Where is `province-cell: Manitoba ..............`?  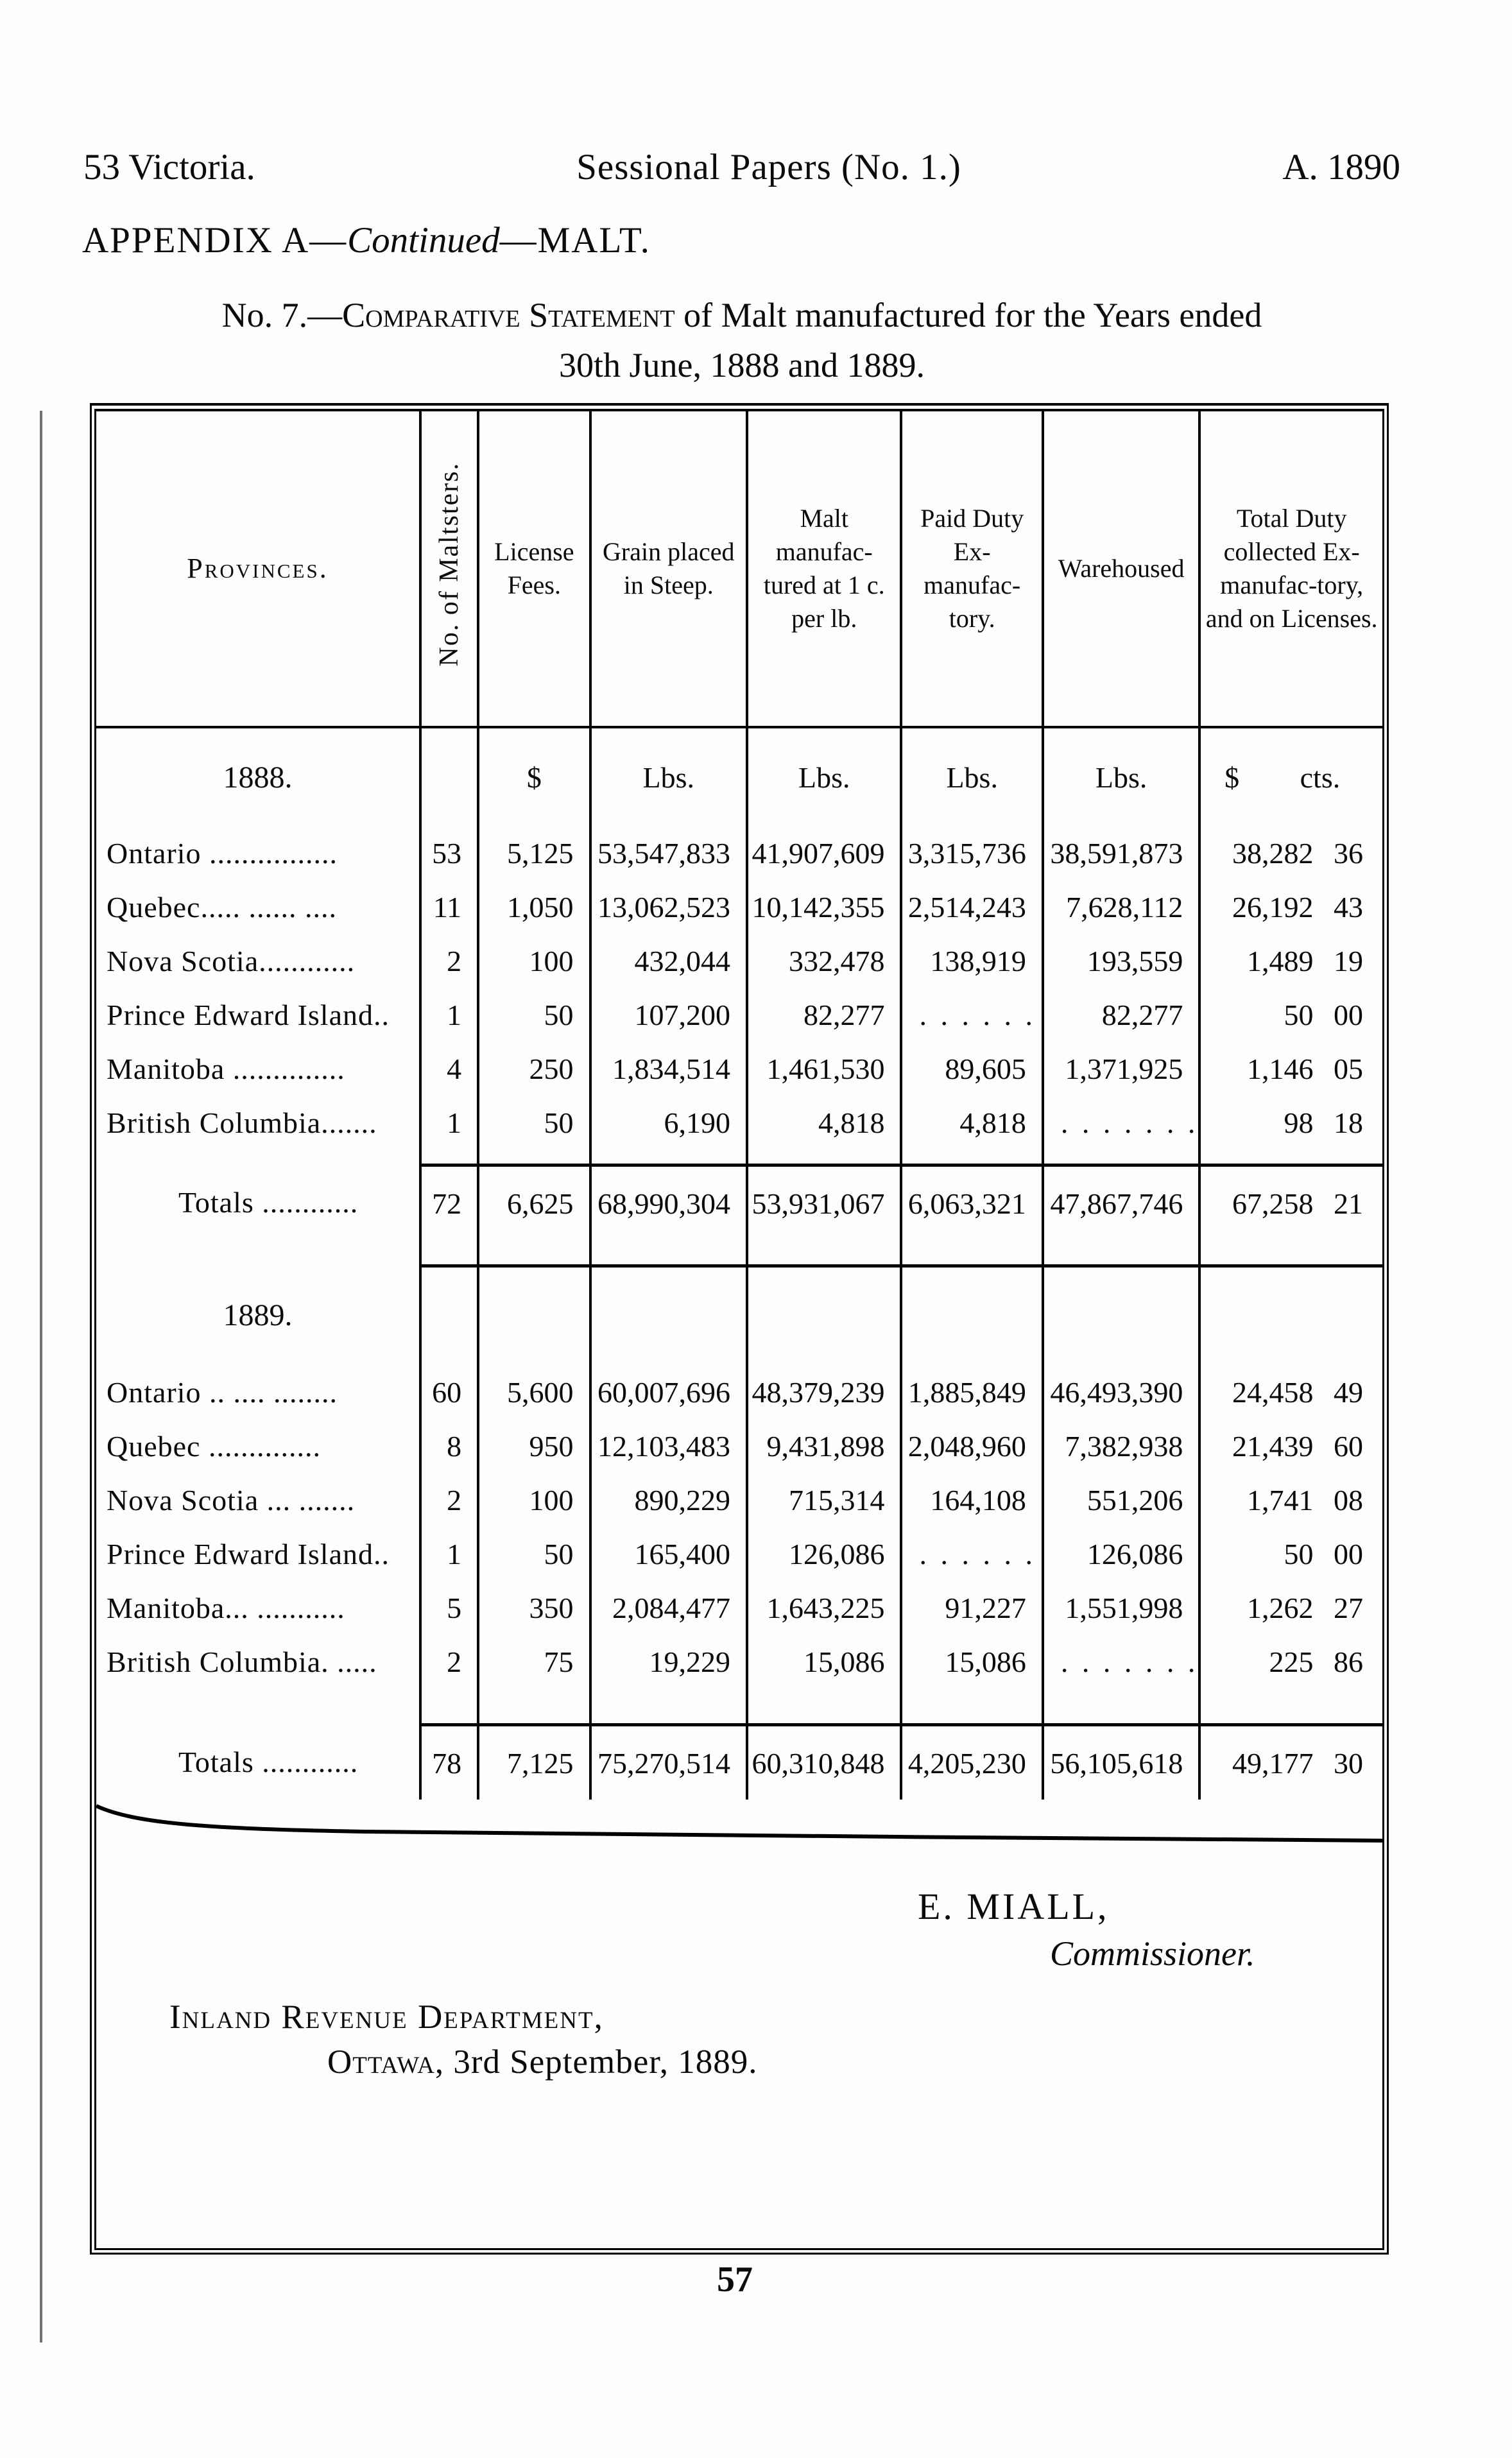 province-cell: Manitoba .............. is located at coordinates (226, 1068).